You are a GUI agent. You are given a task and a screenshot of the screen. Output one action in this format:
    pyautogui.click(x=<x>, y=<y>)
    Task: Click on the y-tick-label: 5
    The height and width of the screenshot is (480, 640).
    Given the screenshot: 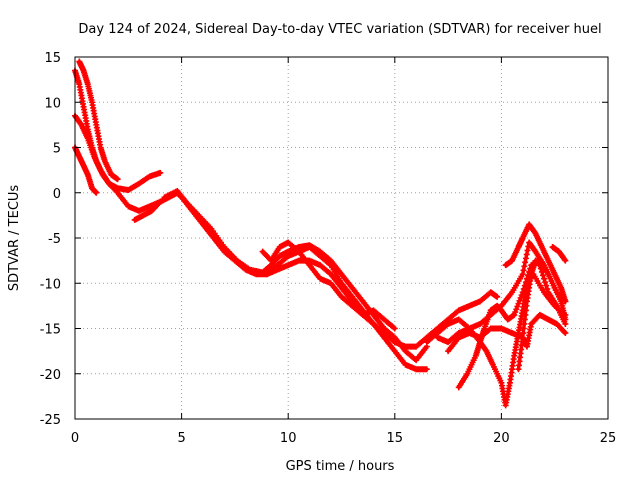 What is the action you would take?
    pyautogui.click(x=57, y=149)
    